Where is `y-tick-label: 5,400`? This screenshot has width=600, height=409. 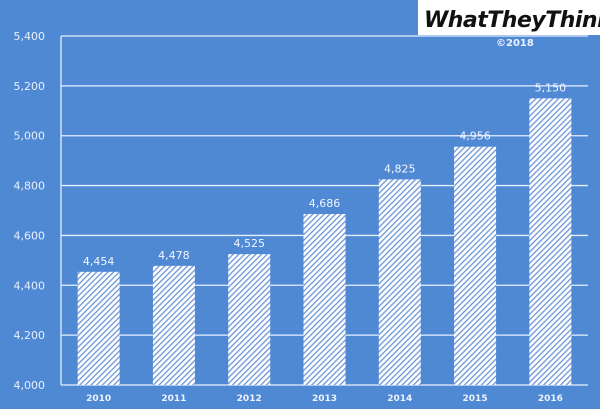 y-tick-label: 5,400 is located at coordinates (30, 36).